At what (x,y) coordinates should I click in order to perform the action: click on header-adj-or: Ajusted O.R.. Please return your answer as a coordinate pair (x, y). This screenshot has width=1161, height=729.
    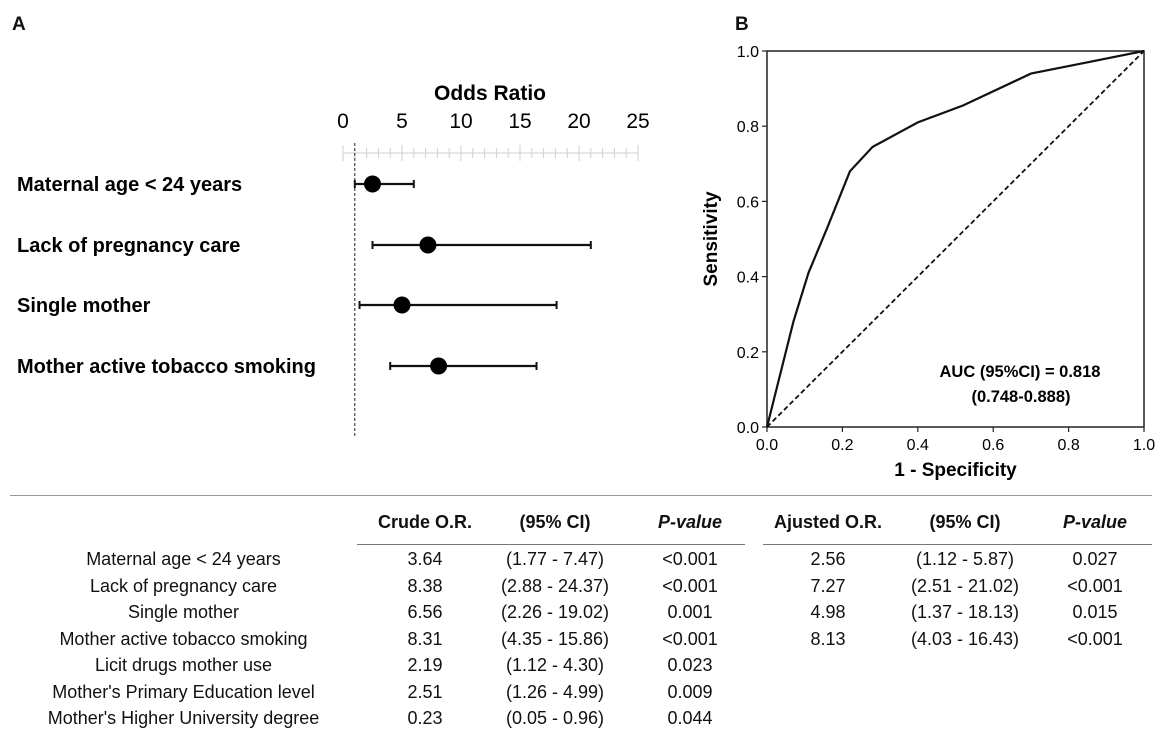
    Looking at the image, I should click on (827, 522).